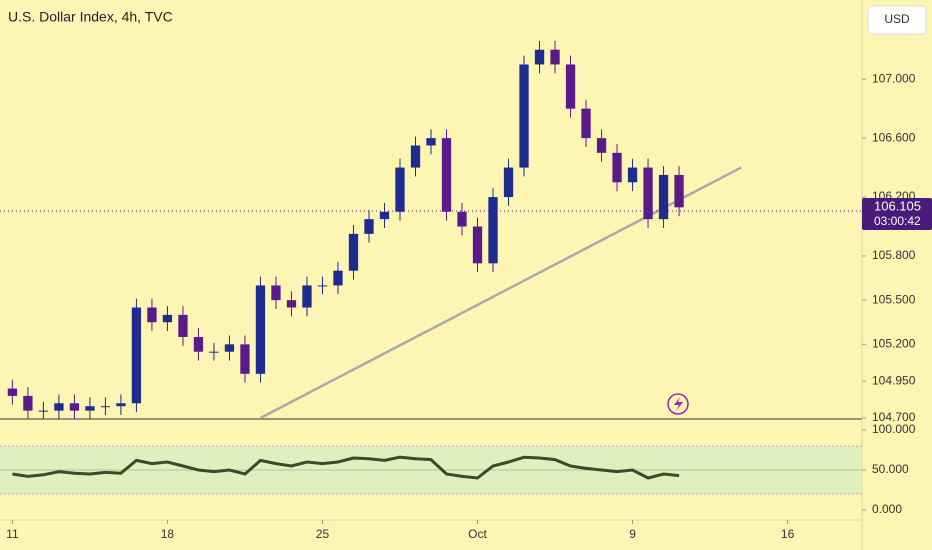  What do you see at coordinates (477, 534) in the screenshot?
I see `x-tick-label: Oct` at bounding box center [477, 534].